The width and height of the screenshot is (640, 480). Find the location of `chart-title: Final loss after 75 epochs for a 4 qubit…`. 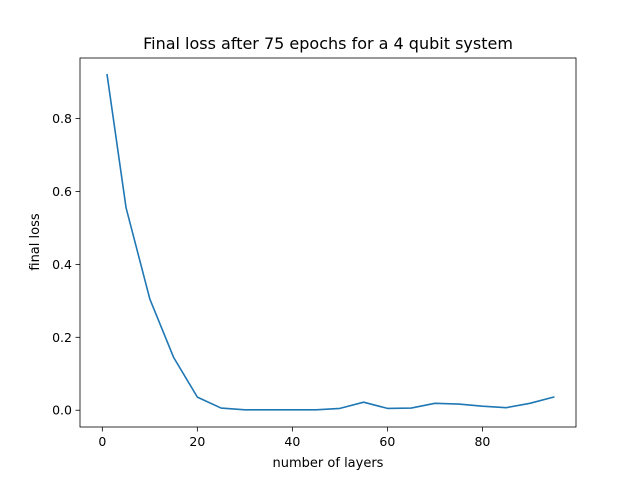

chart-title: Final loss after 75 epochs for a 4 qubit… is located at coordinates (328, 43).